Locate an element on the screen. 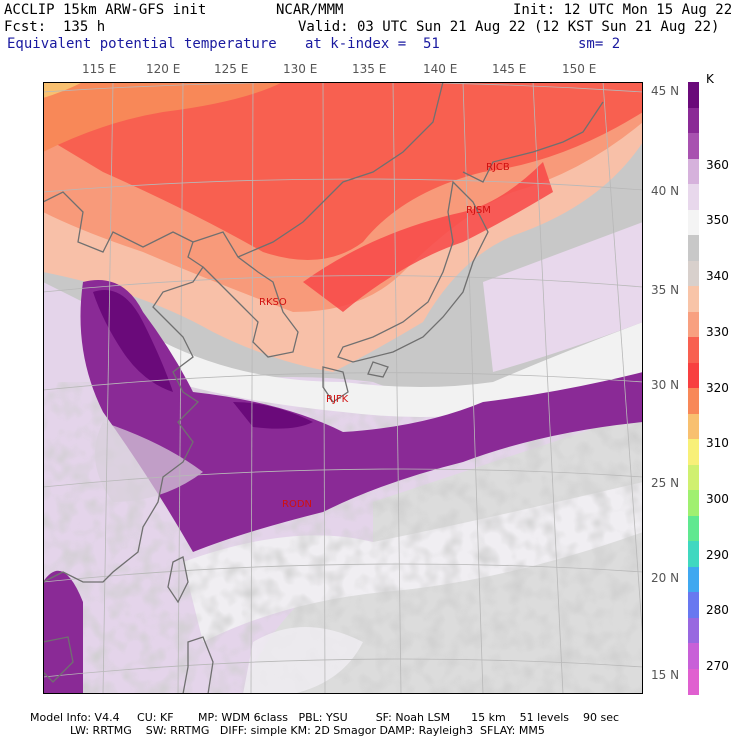 The image size is (740, 740). yellow-corner is located at coordinates (63, 90).